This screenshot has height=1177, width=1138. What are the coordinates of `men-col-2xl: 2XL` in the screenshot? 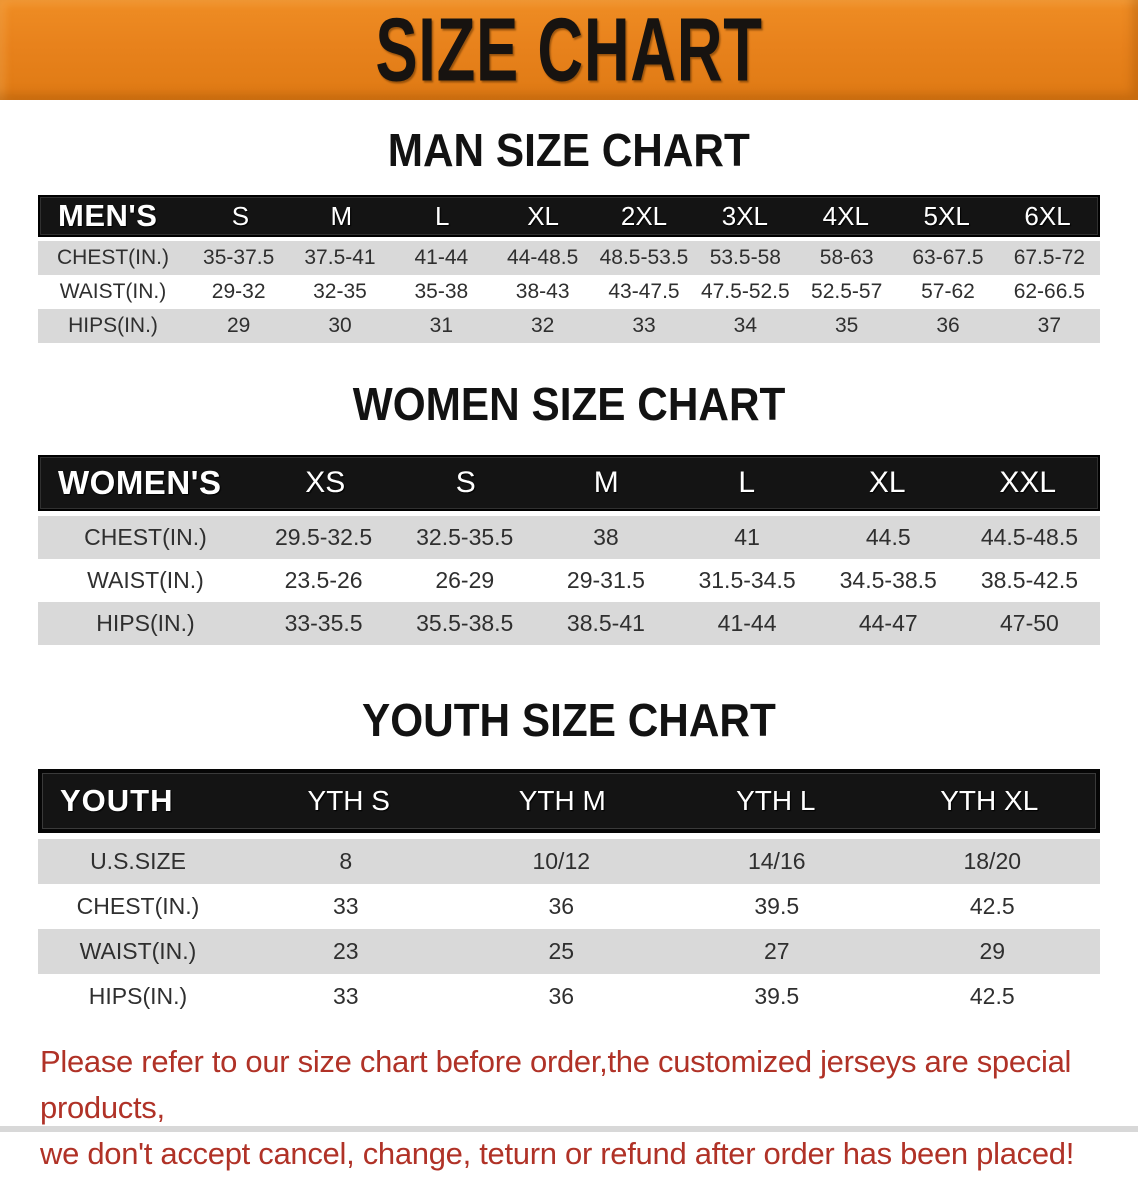 It's located at (644, 215).